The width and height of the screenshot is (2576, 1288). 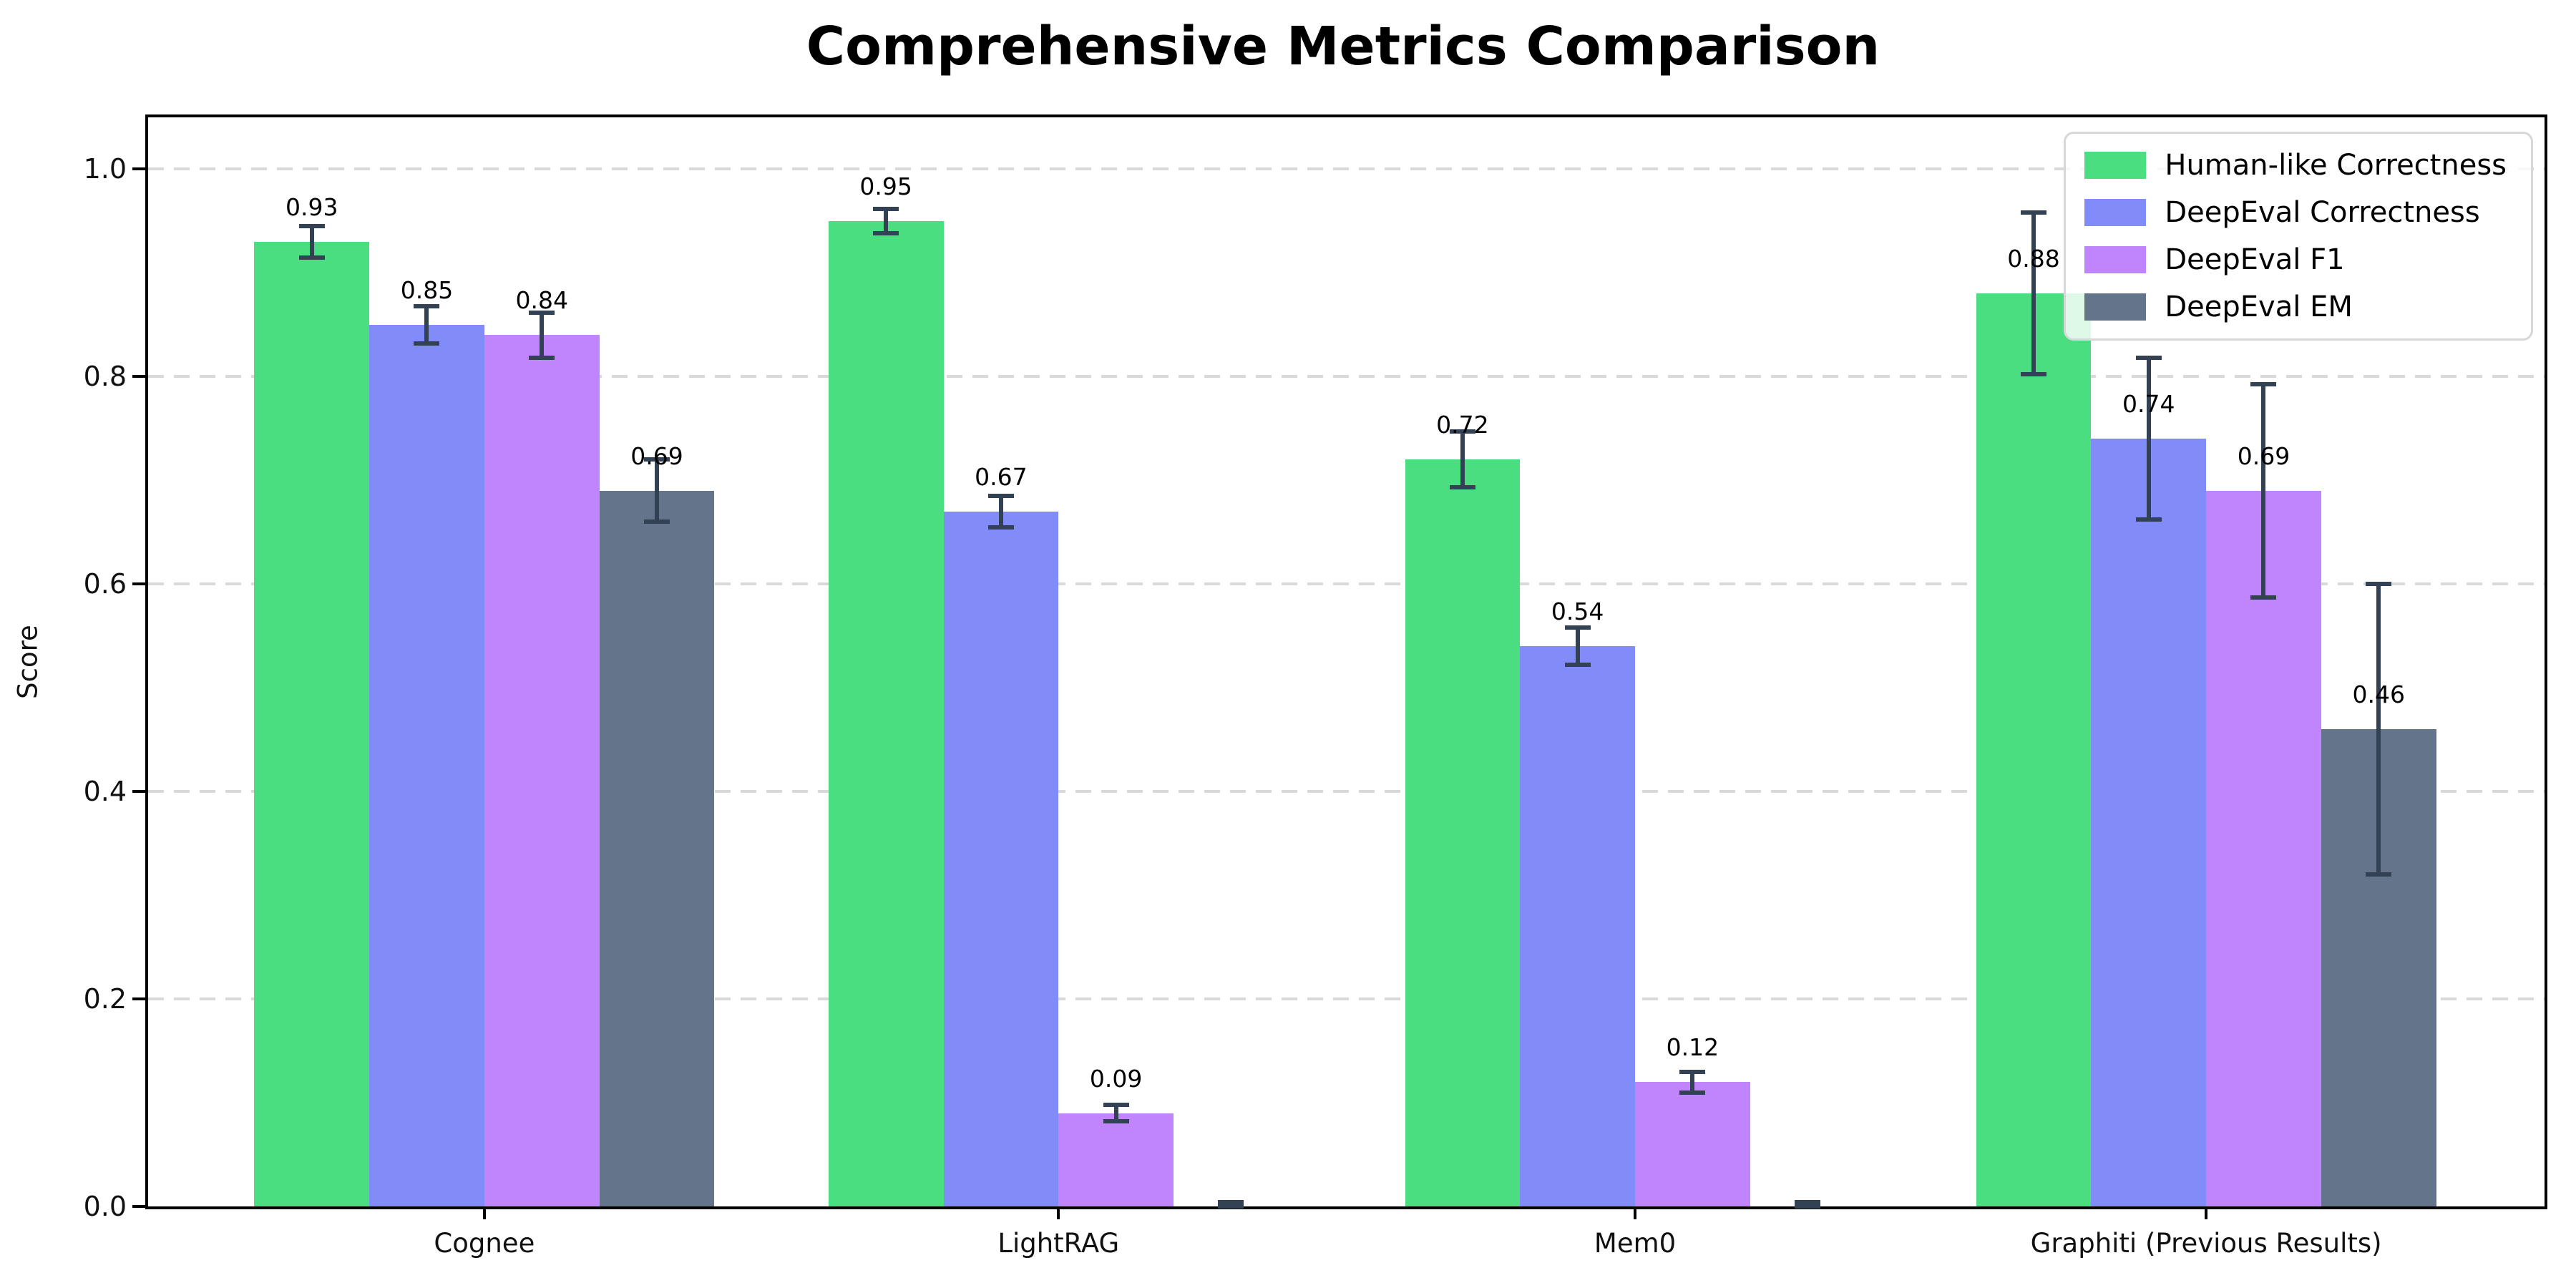 I want to click on bar-value-label: 0.54, so click(x=1577, y=611).